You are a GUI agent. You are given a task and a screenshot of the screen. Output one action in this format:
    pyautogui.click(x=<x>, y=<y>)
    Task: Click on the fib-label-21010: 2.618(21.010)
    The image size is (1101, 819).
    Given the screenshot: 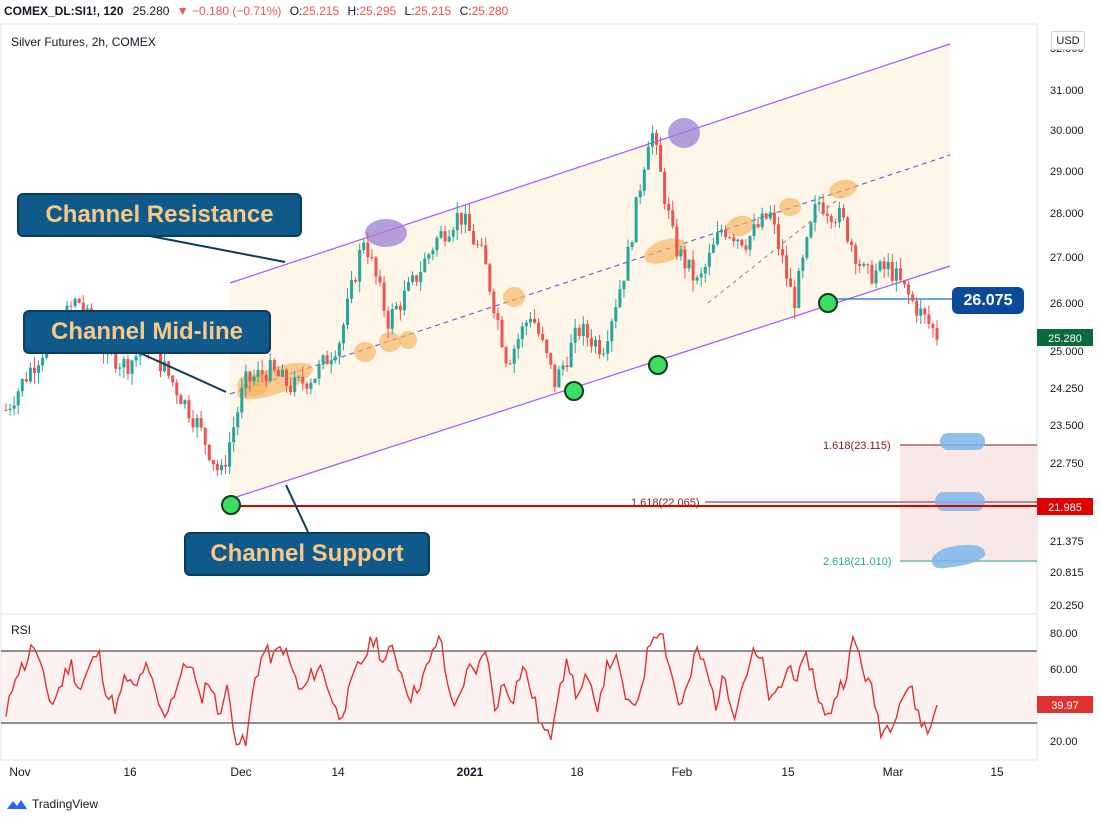 What is the action you would take?
    pyautogui.click(x=857, y=562)
    